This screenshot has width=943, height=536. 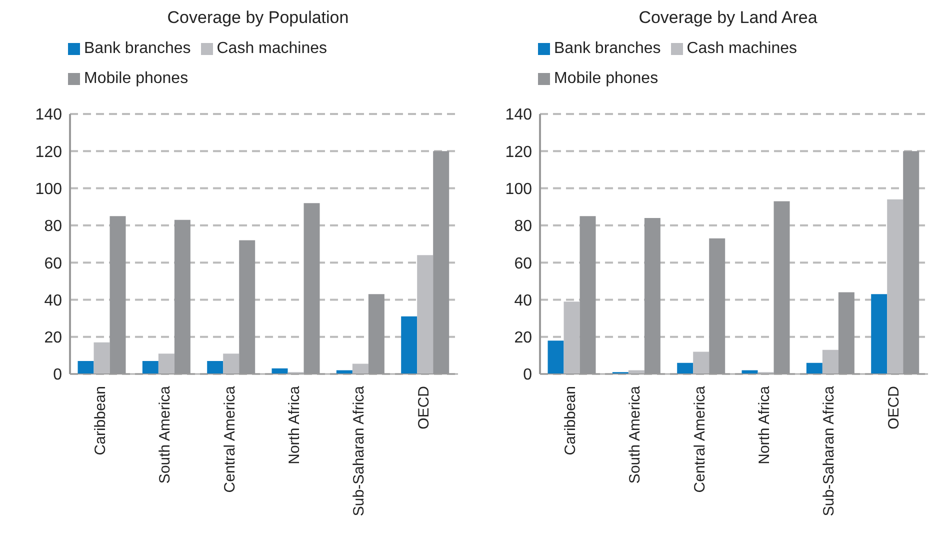 I want to click on chart-title: Coverage by Population, so click(x=258, y=18).